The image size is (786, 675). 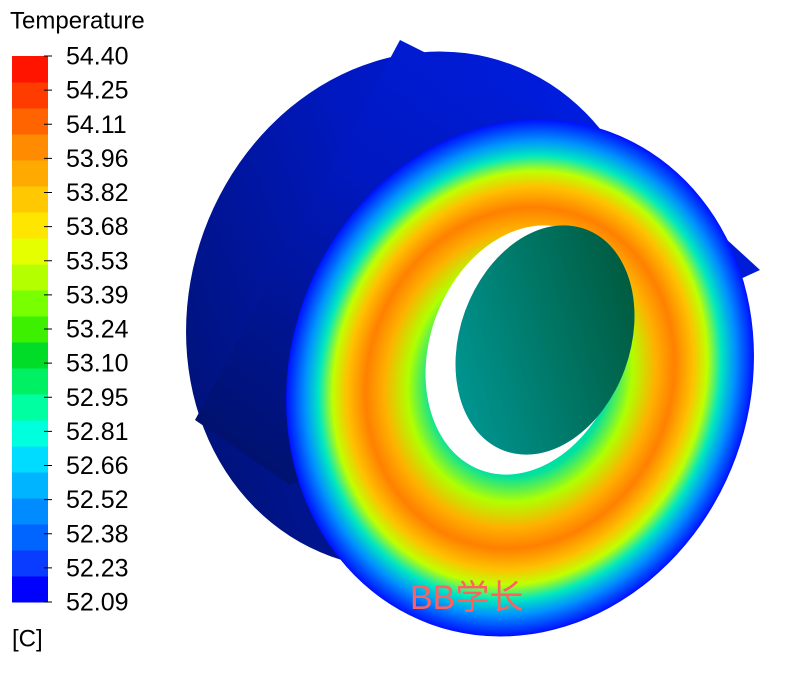 I want to click on legend-label: 53.82, so click(x=97, y=193).